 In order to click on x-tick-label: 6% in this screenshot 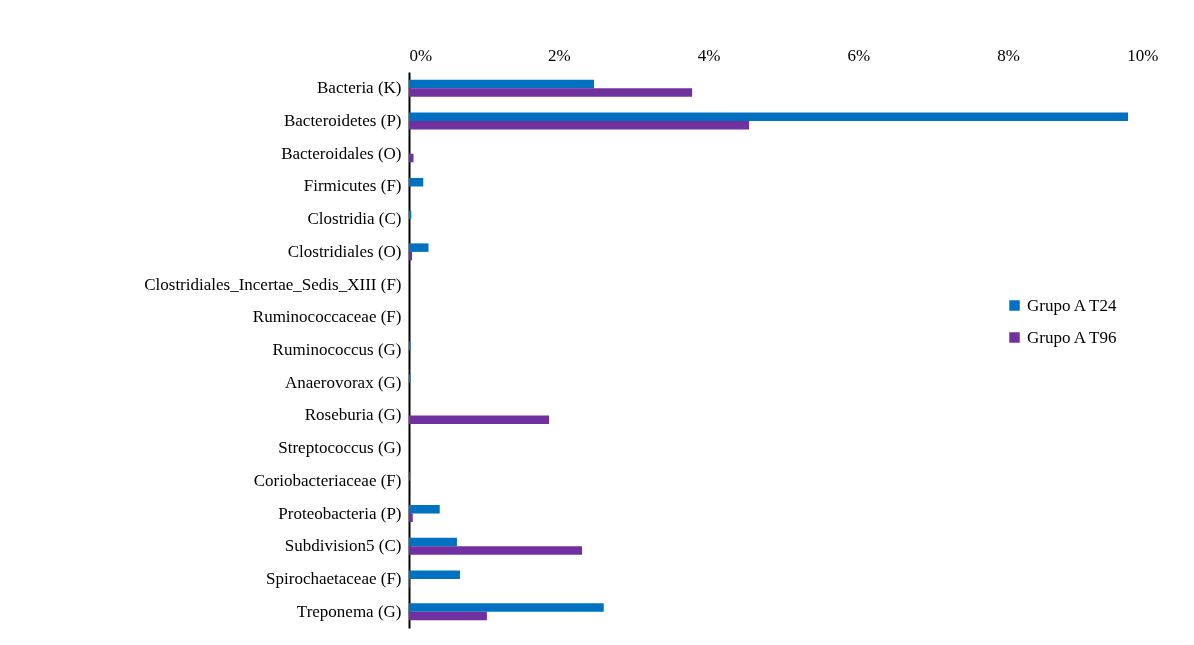, I will do `click(859, 55)`.